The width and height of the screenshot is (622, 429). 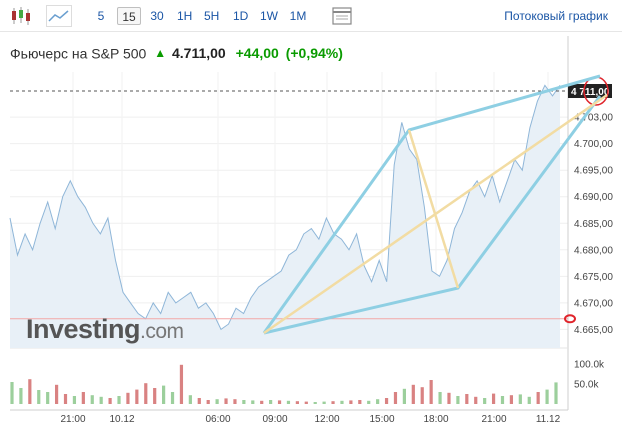 I want to click on area-chart-icon, so click(x=59, y=16).